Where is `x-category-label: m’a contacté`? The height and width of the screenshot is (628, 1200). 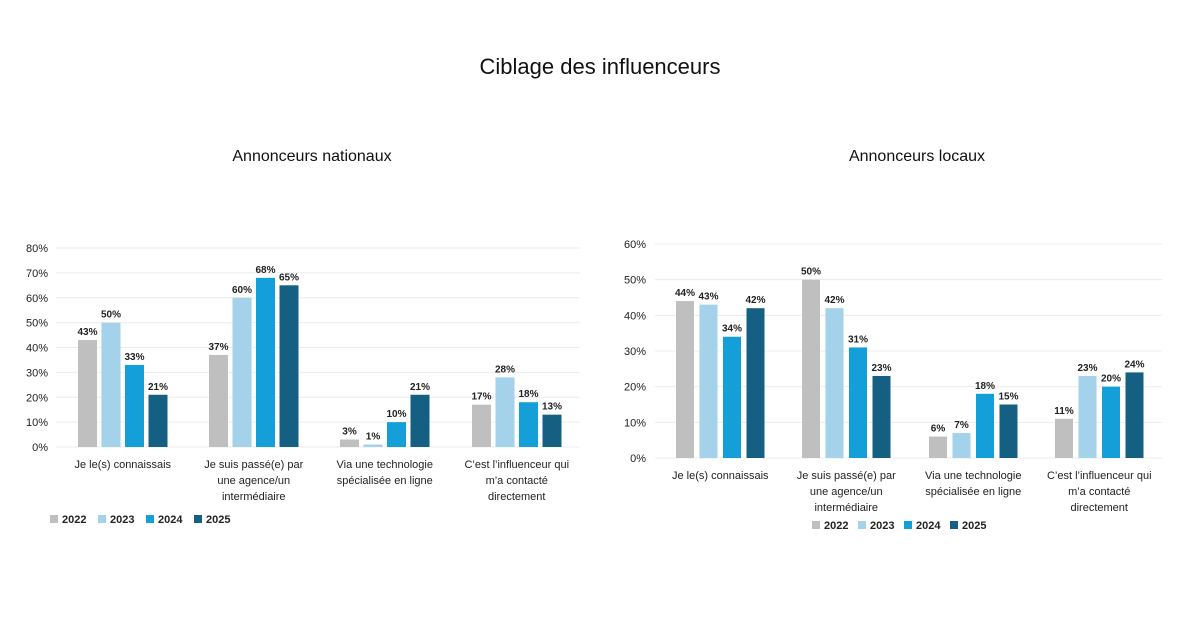
x-category-label: m’a contacté is located at coordinates (1099, 492).